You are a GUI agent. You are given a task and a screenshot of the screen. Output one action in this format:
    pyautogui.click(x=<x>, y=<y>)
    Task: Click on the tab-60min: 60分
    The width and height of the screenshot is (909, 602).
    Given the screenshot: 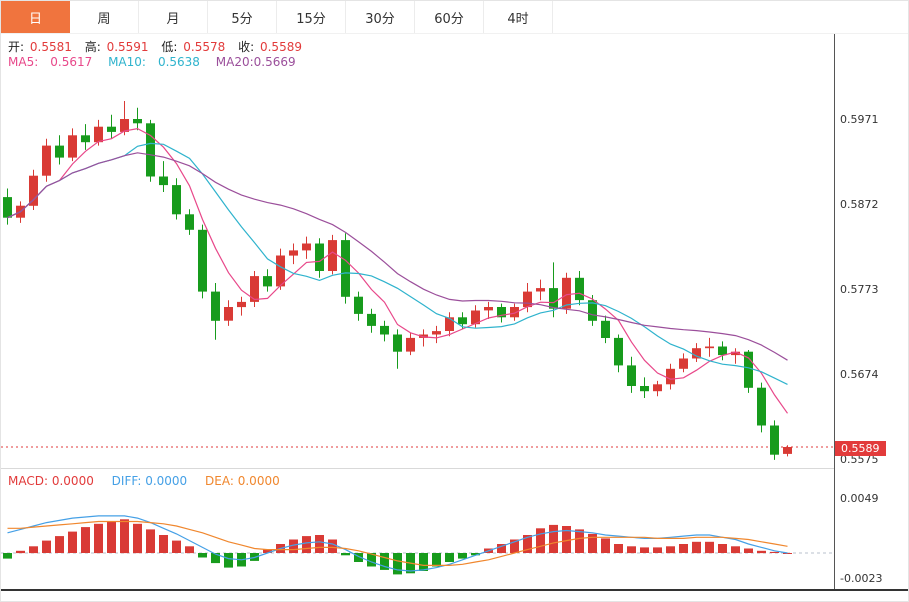 What is the action you would take?
    pyautogui.click(x=449, y=17)
    